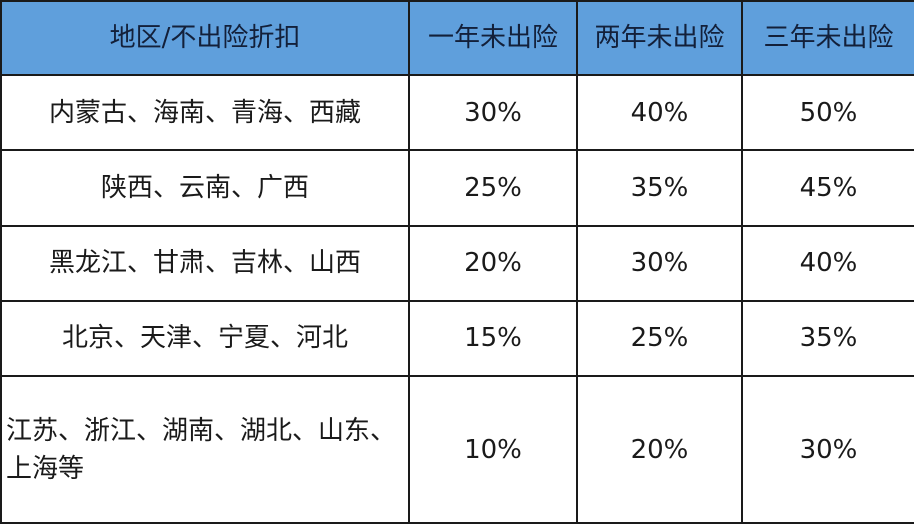  I want to click on region-cell: 北京、天津、宁夏、河北, so click(205, 338).